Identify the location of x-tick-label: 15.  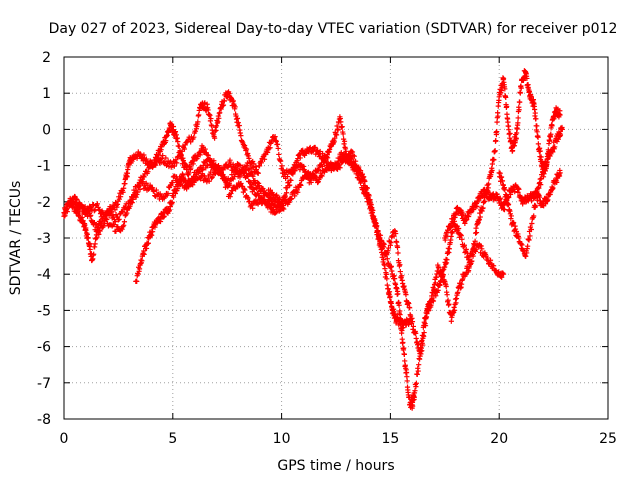
(390, 439).